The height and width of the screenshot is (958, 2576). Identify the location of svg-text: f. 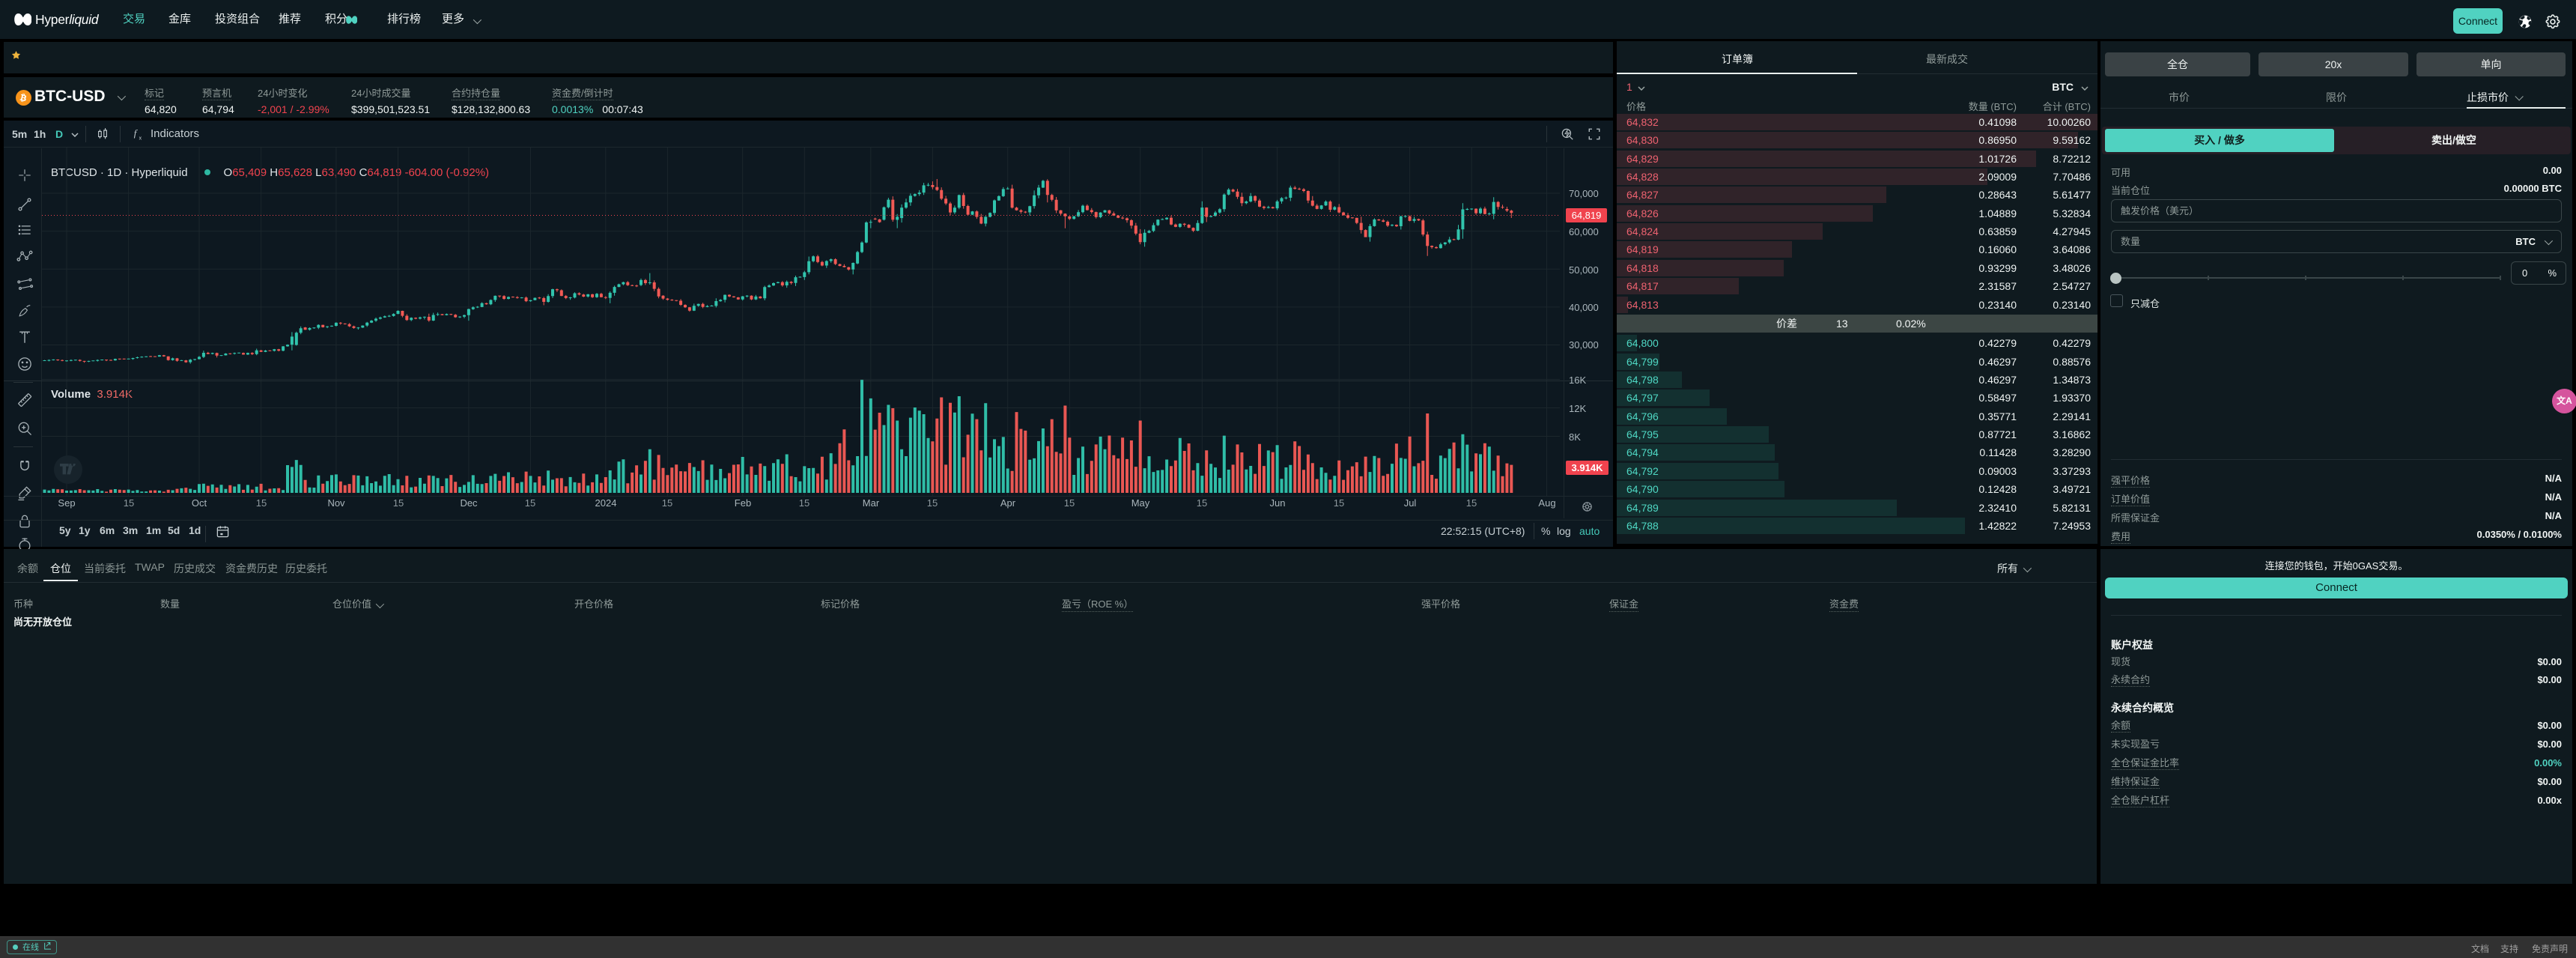
(136, 133).